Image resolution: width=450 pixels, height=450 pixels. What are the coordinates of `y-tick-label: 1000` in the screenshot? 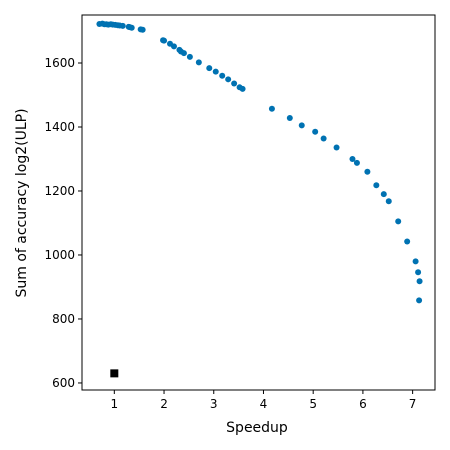 It's located at (59, 255).